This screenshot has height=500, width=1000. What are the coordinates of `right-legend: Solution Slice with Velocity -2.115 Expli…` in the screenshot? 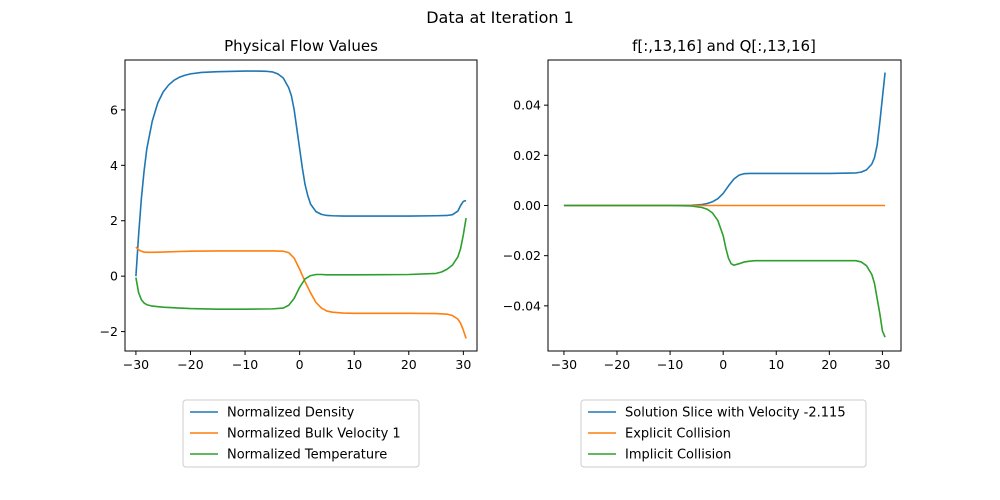 It's located at (723, 433).